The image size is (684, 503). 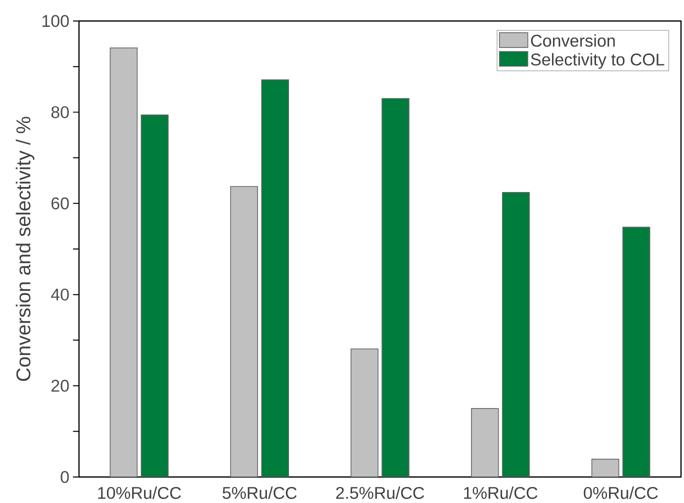 What do you see at coordinates (60, 294) in the screenshot?
I see `y-tick-label: 40` at bounding box center [60, 294].